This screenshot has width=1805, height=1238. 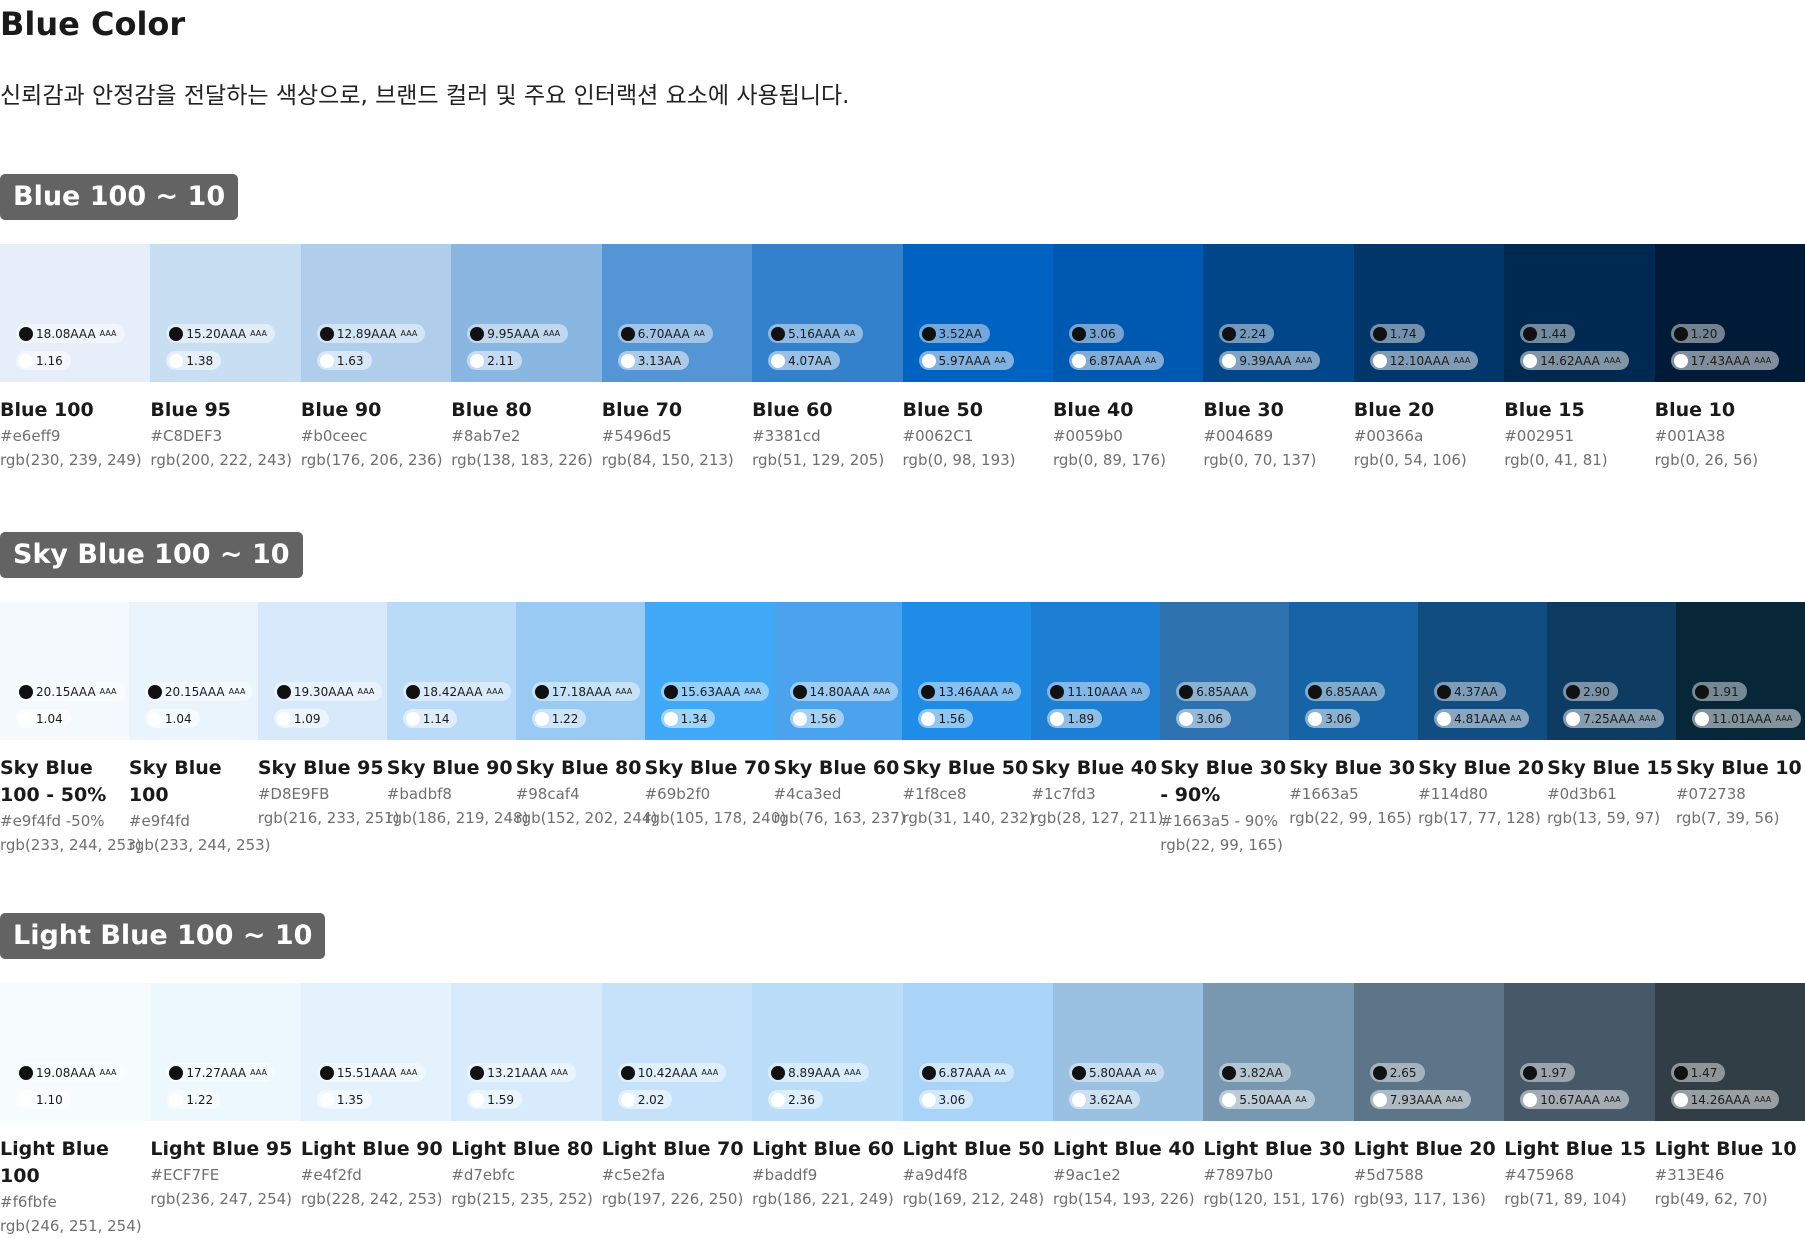 I want to click on color-swatch: 6.87 AAA AA 3.06, so click(x=977, y=1052).